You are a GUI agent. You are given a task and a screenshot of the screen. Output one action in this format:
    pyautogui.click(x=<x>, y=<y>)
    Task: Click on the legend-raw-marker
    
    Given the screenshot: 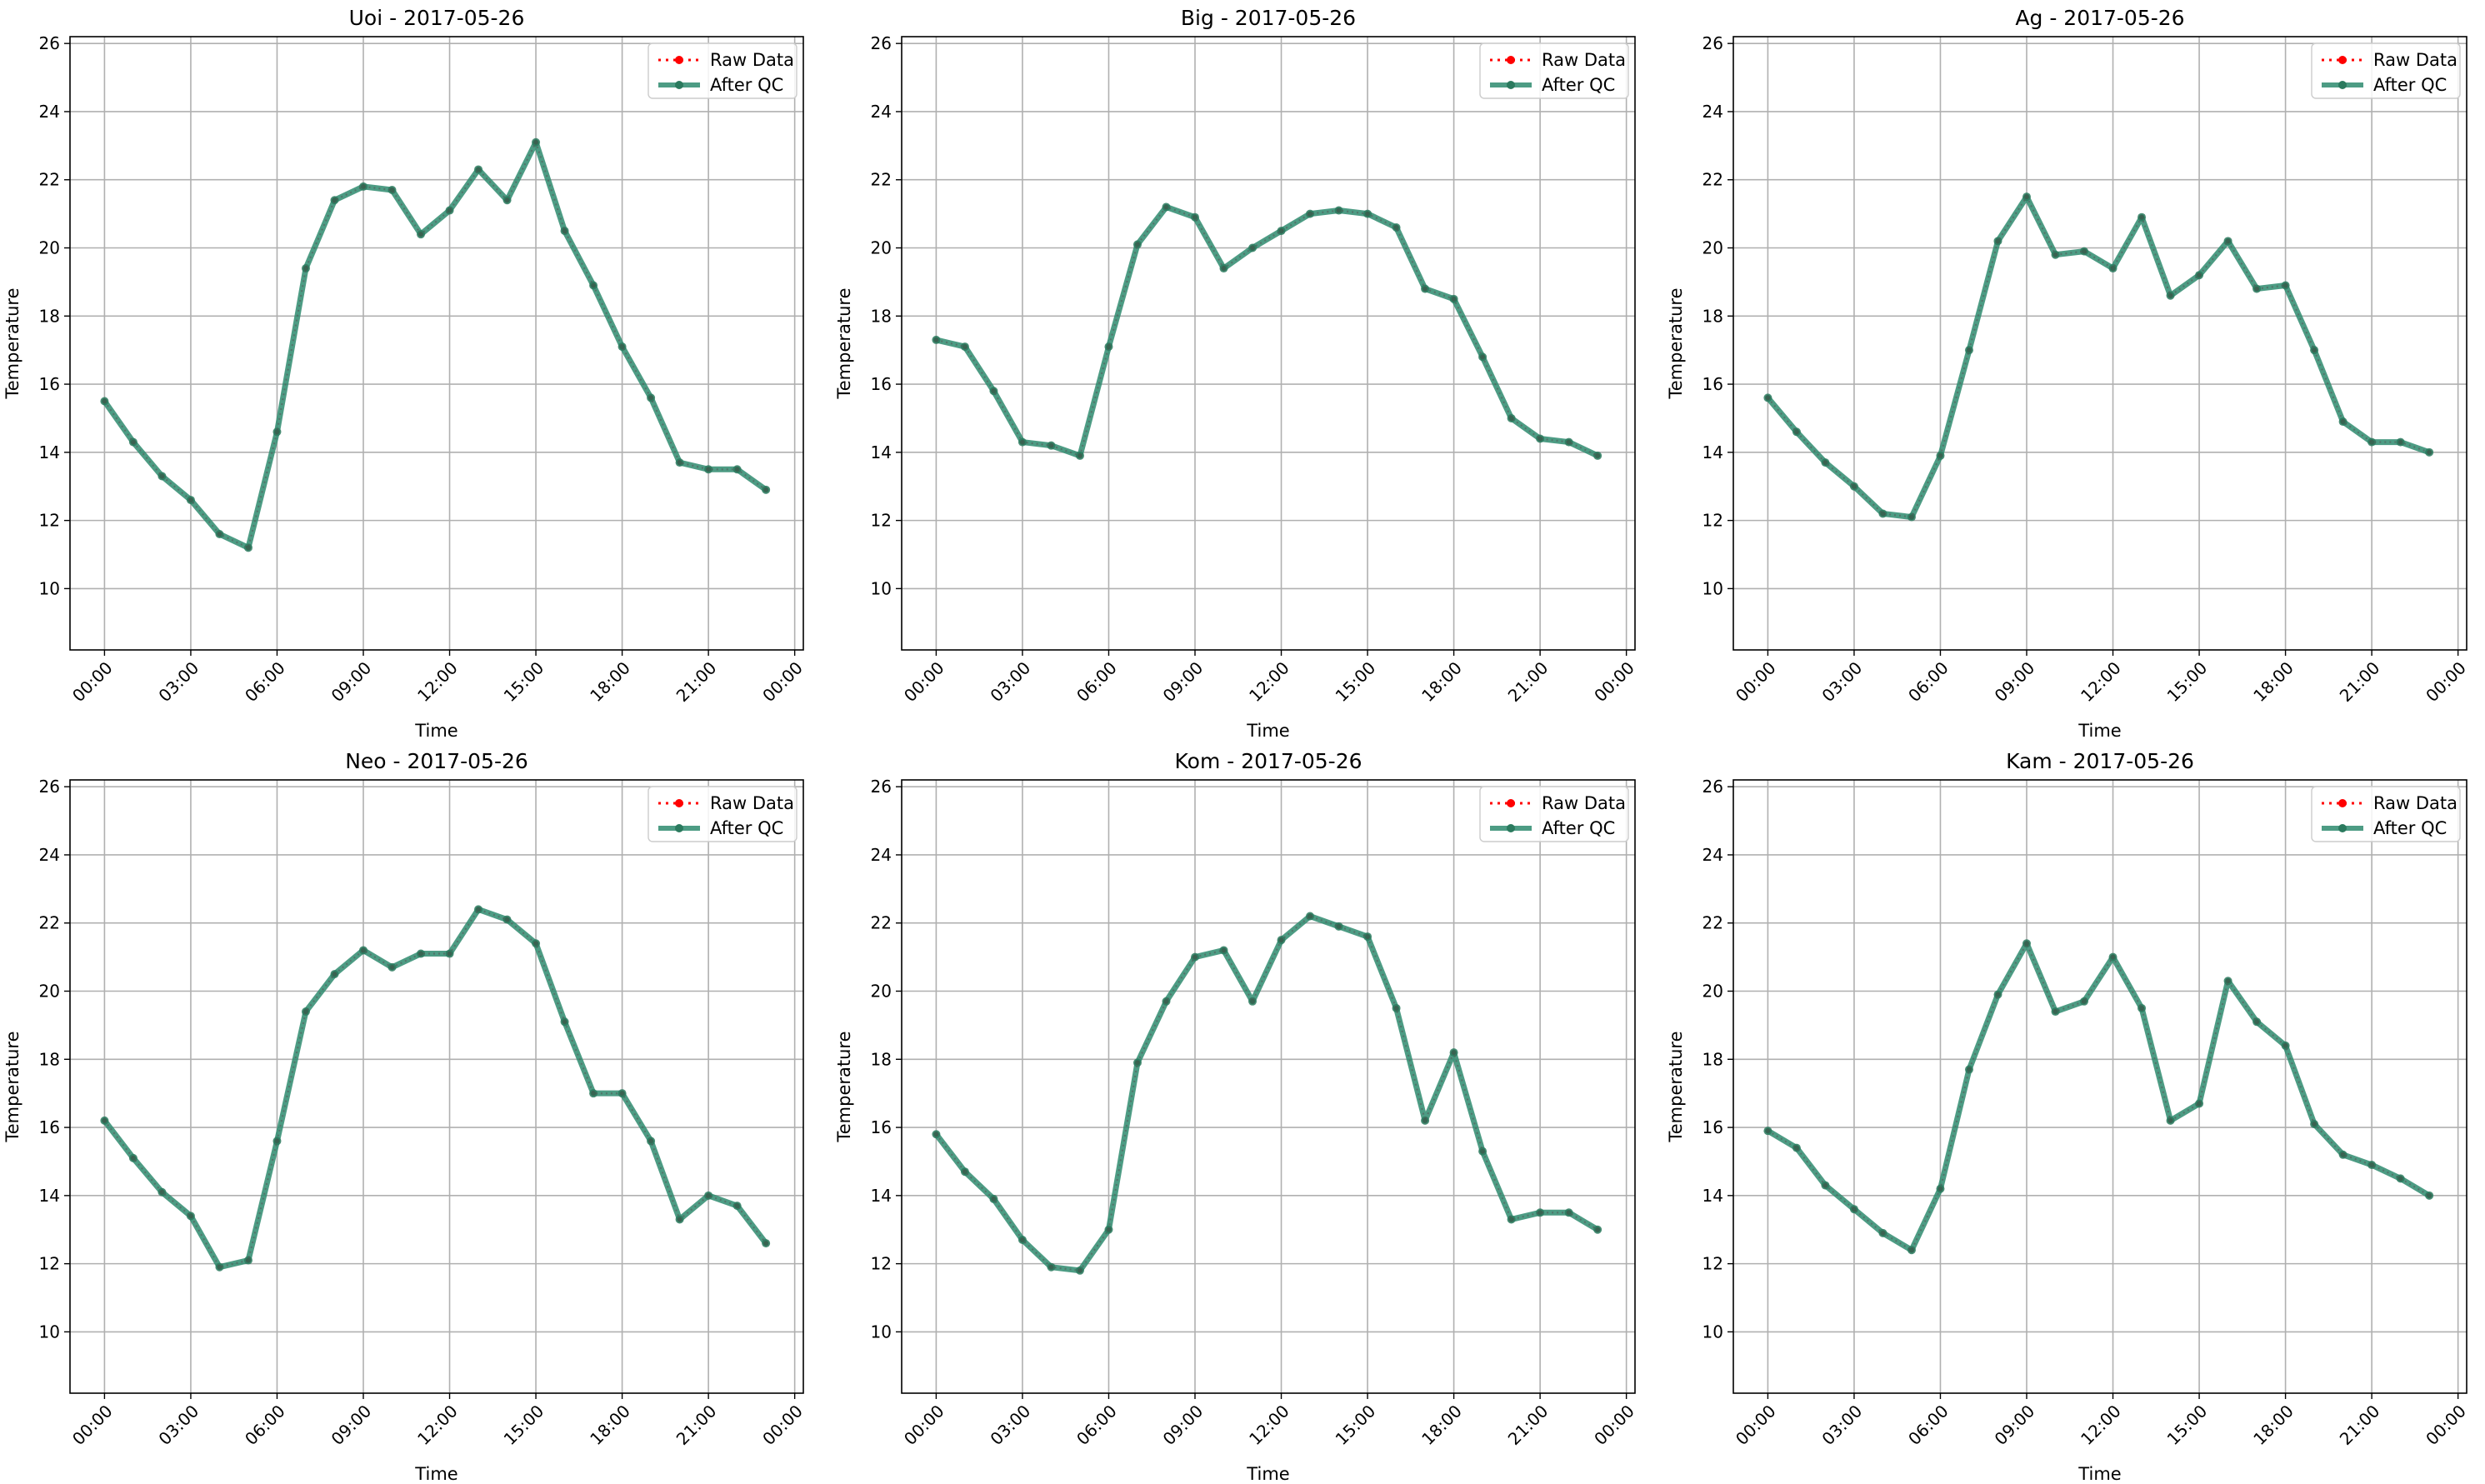 What is the action you would take?
    pyautogui.click(x=679, y=803)
    